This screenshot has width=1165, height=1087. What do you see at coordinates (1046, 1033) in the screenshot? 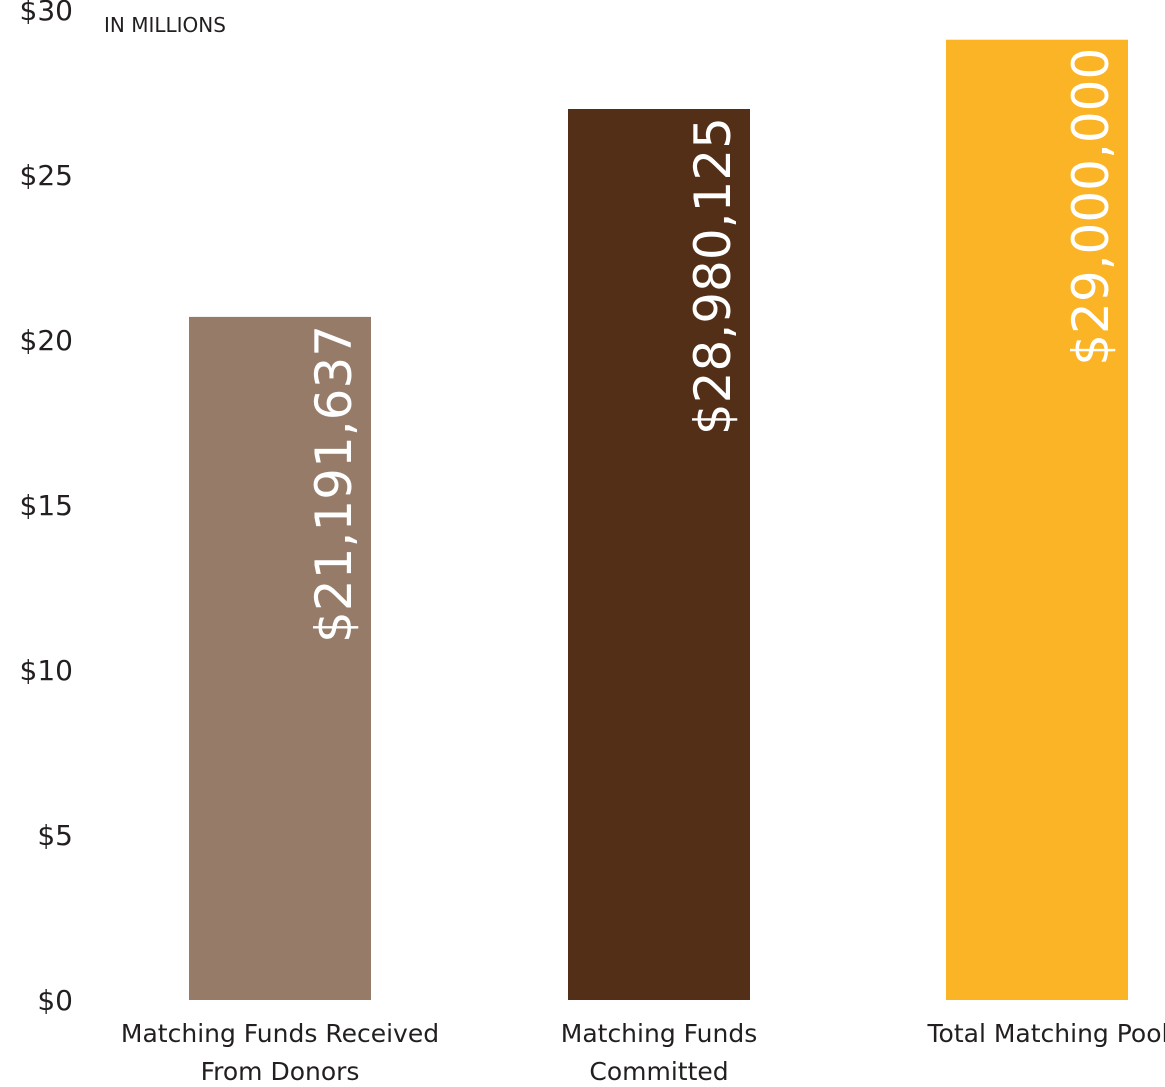
I see `category-label: Total Matching Pool` at bounding box center [1046, 1033].